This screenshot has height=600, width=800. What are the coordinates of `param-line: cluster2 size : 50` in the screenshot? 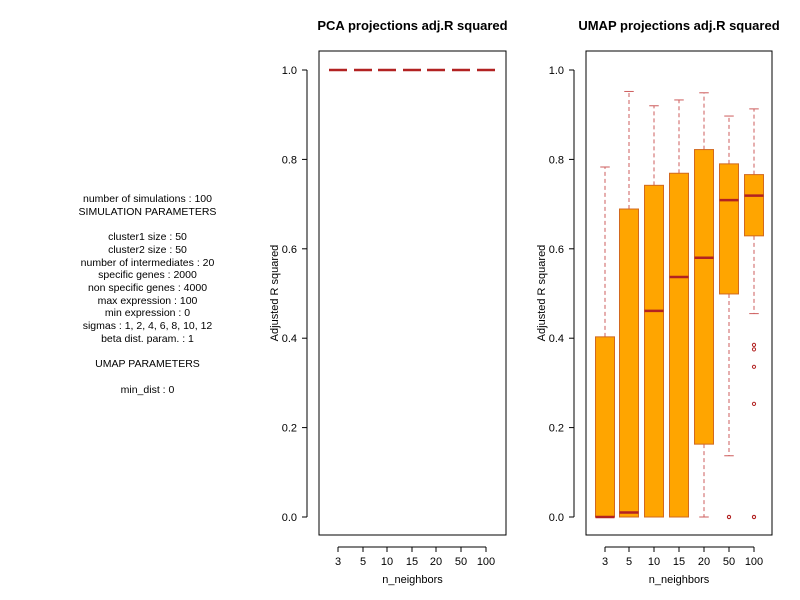 It's located at (147, 249).